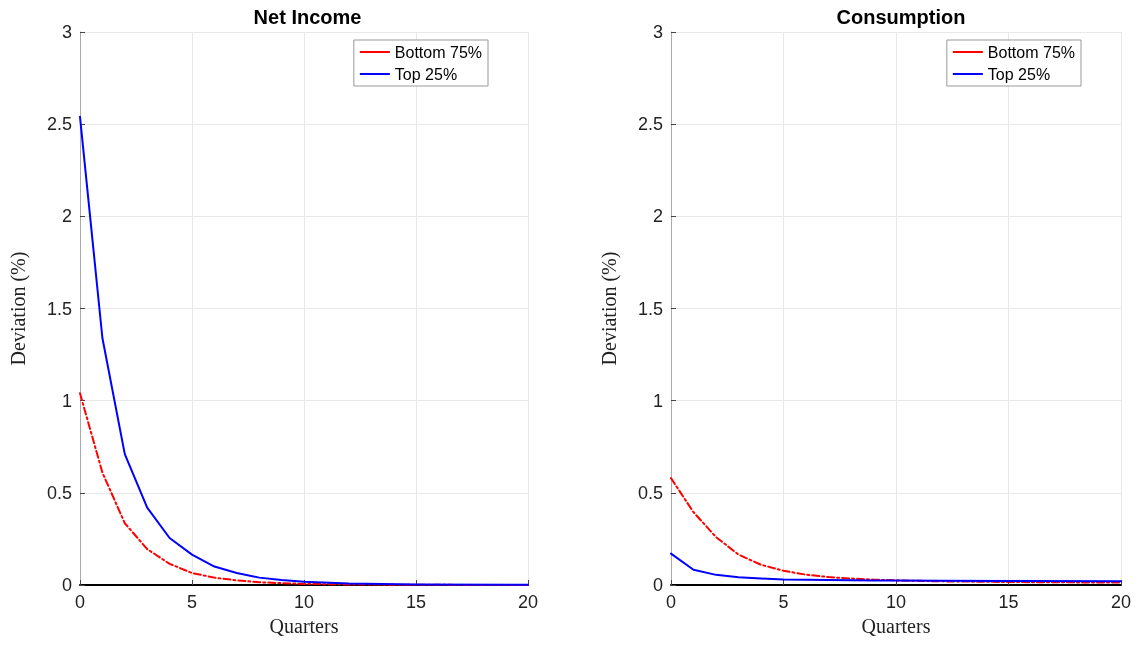 The width and height of the screenshot is (1143, 652). I want to click on chart-title: Consumption, so click(901, 17).